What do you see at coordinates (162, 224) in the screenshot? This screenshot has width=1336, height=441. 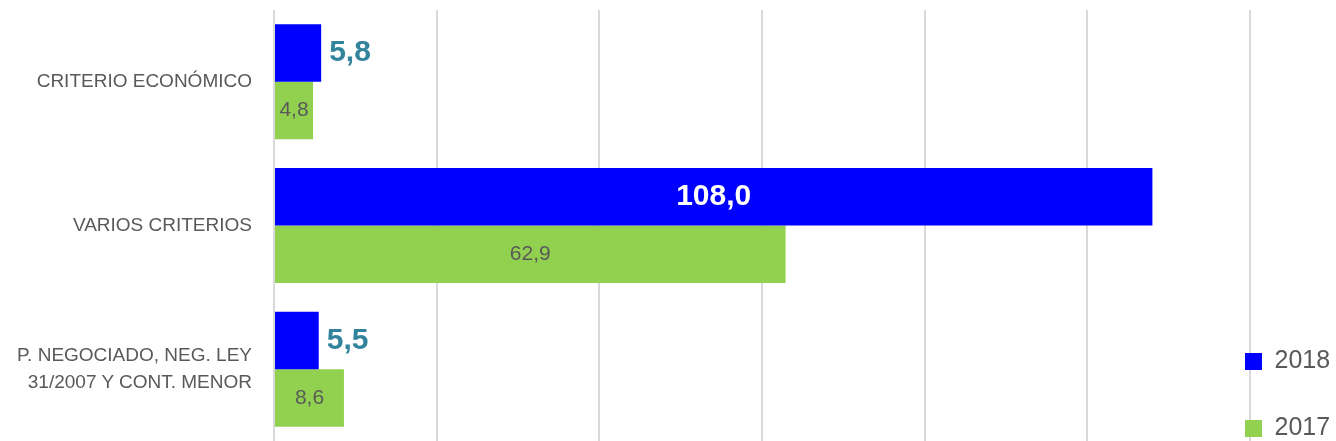 I see `y-tick-label: VARIOS CRITERIOS` at bounding box center [162, 224].